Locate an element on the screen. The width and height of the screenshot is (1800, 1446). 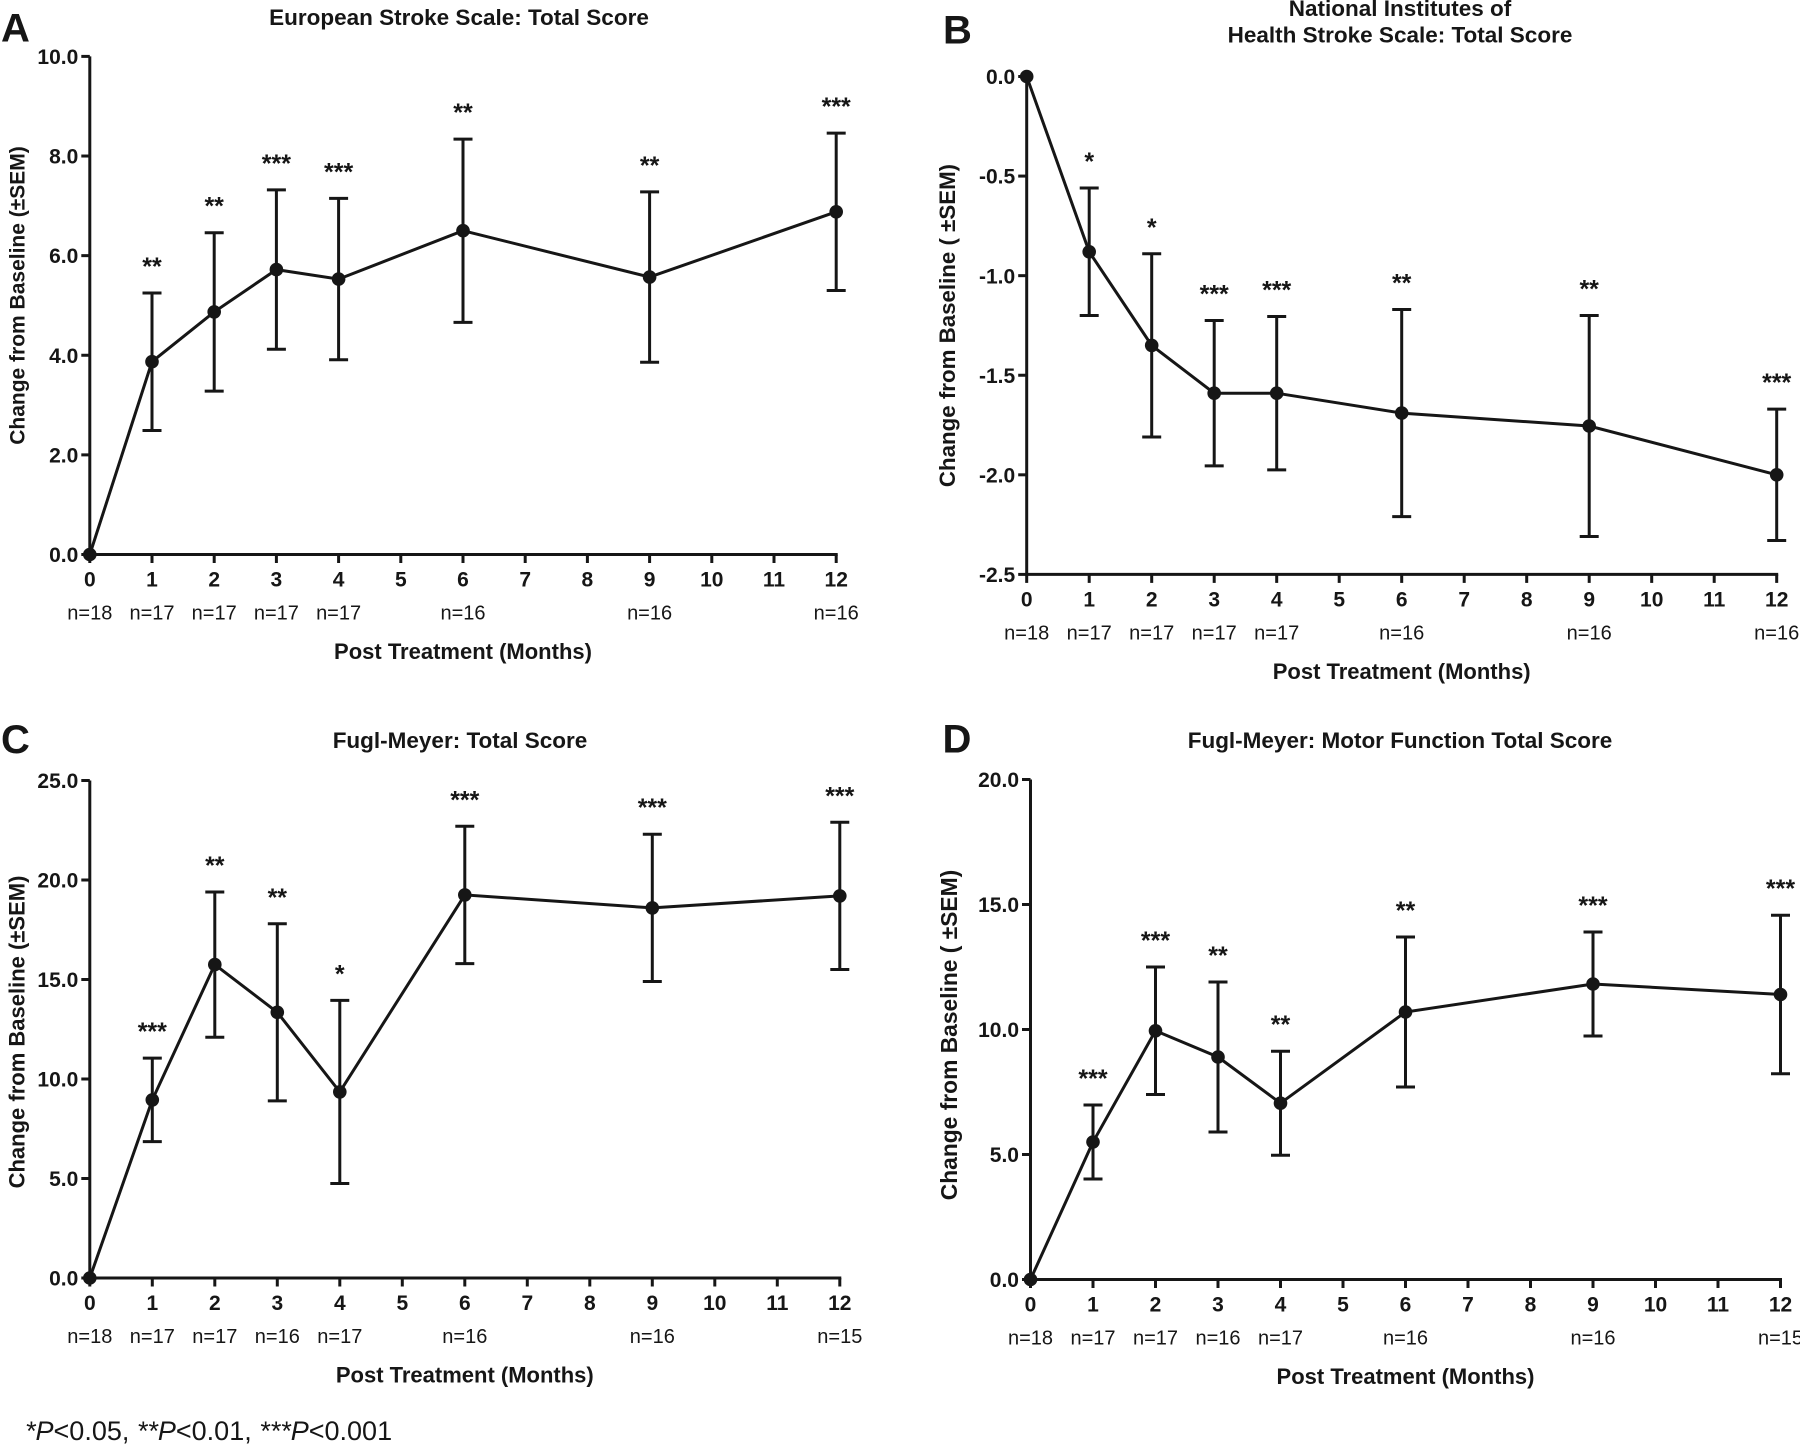
svg-text: -1.0 is located at coordinates (997, 276).